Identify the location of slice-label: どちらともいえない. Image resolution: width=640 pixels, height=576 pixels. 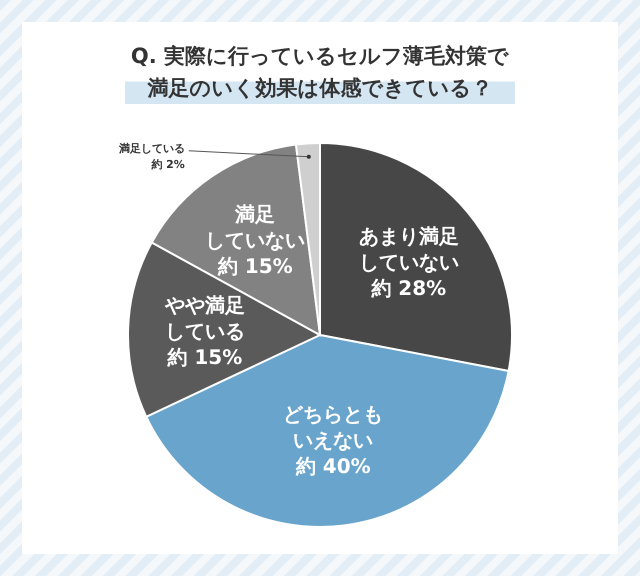
(333, 427).